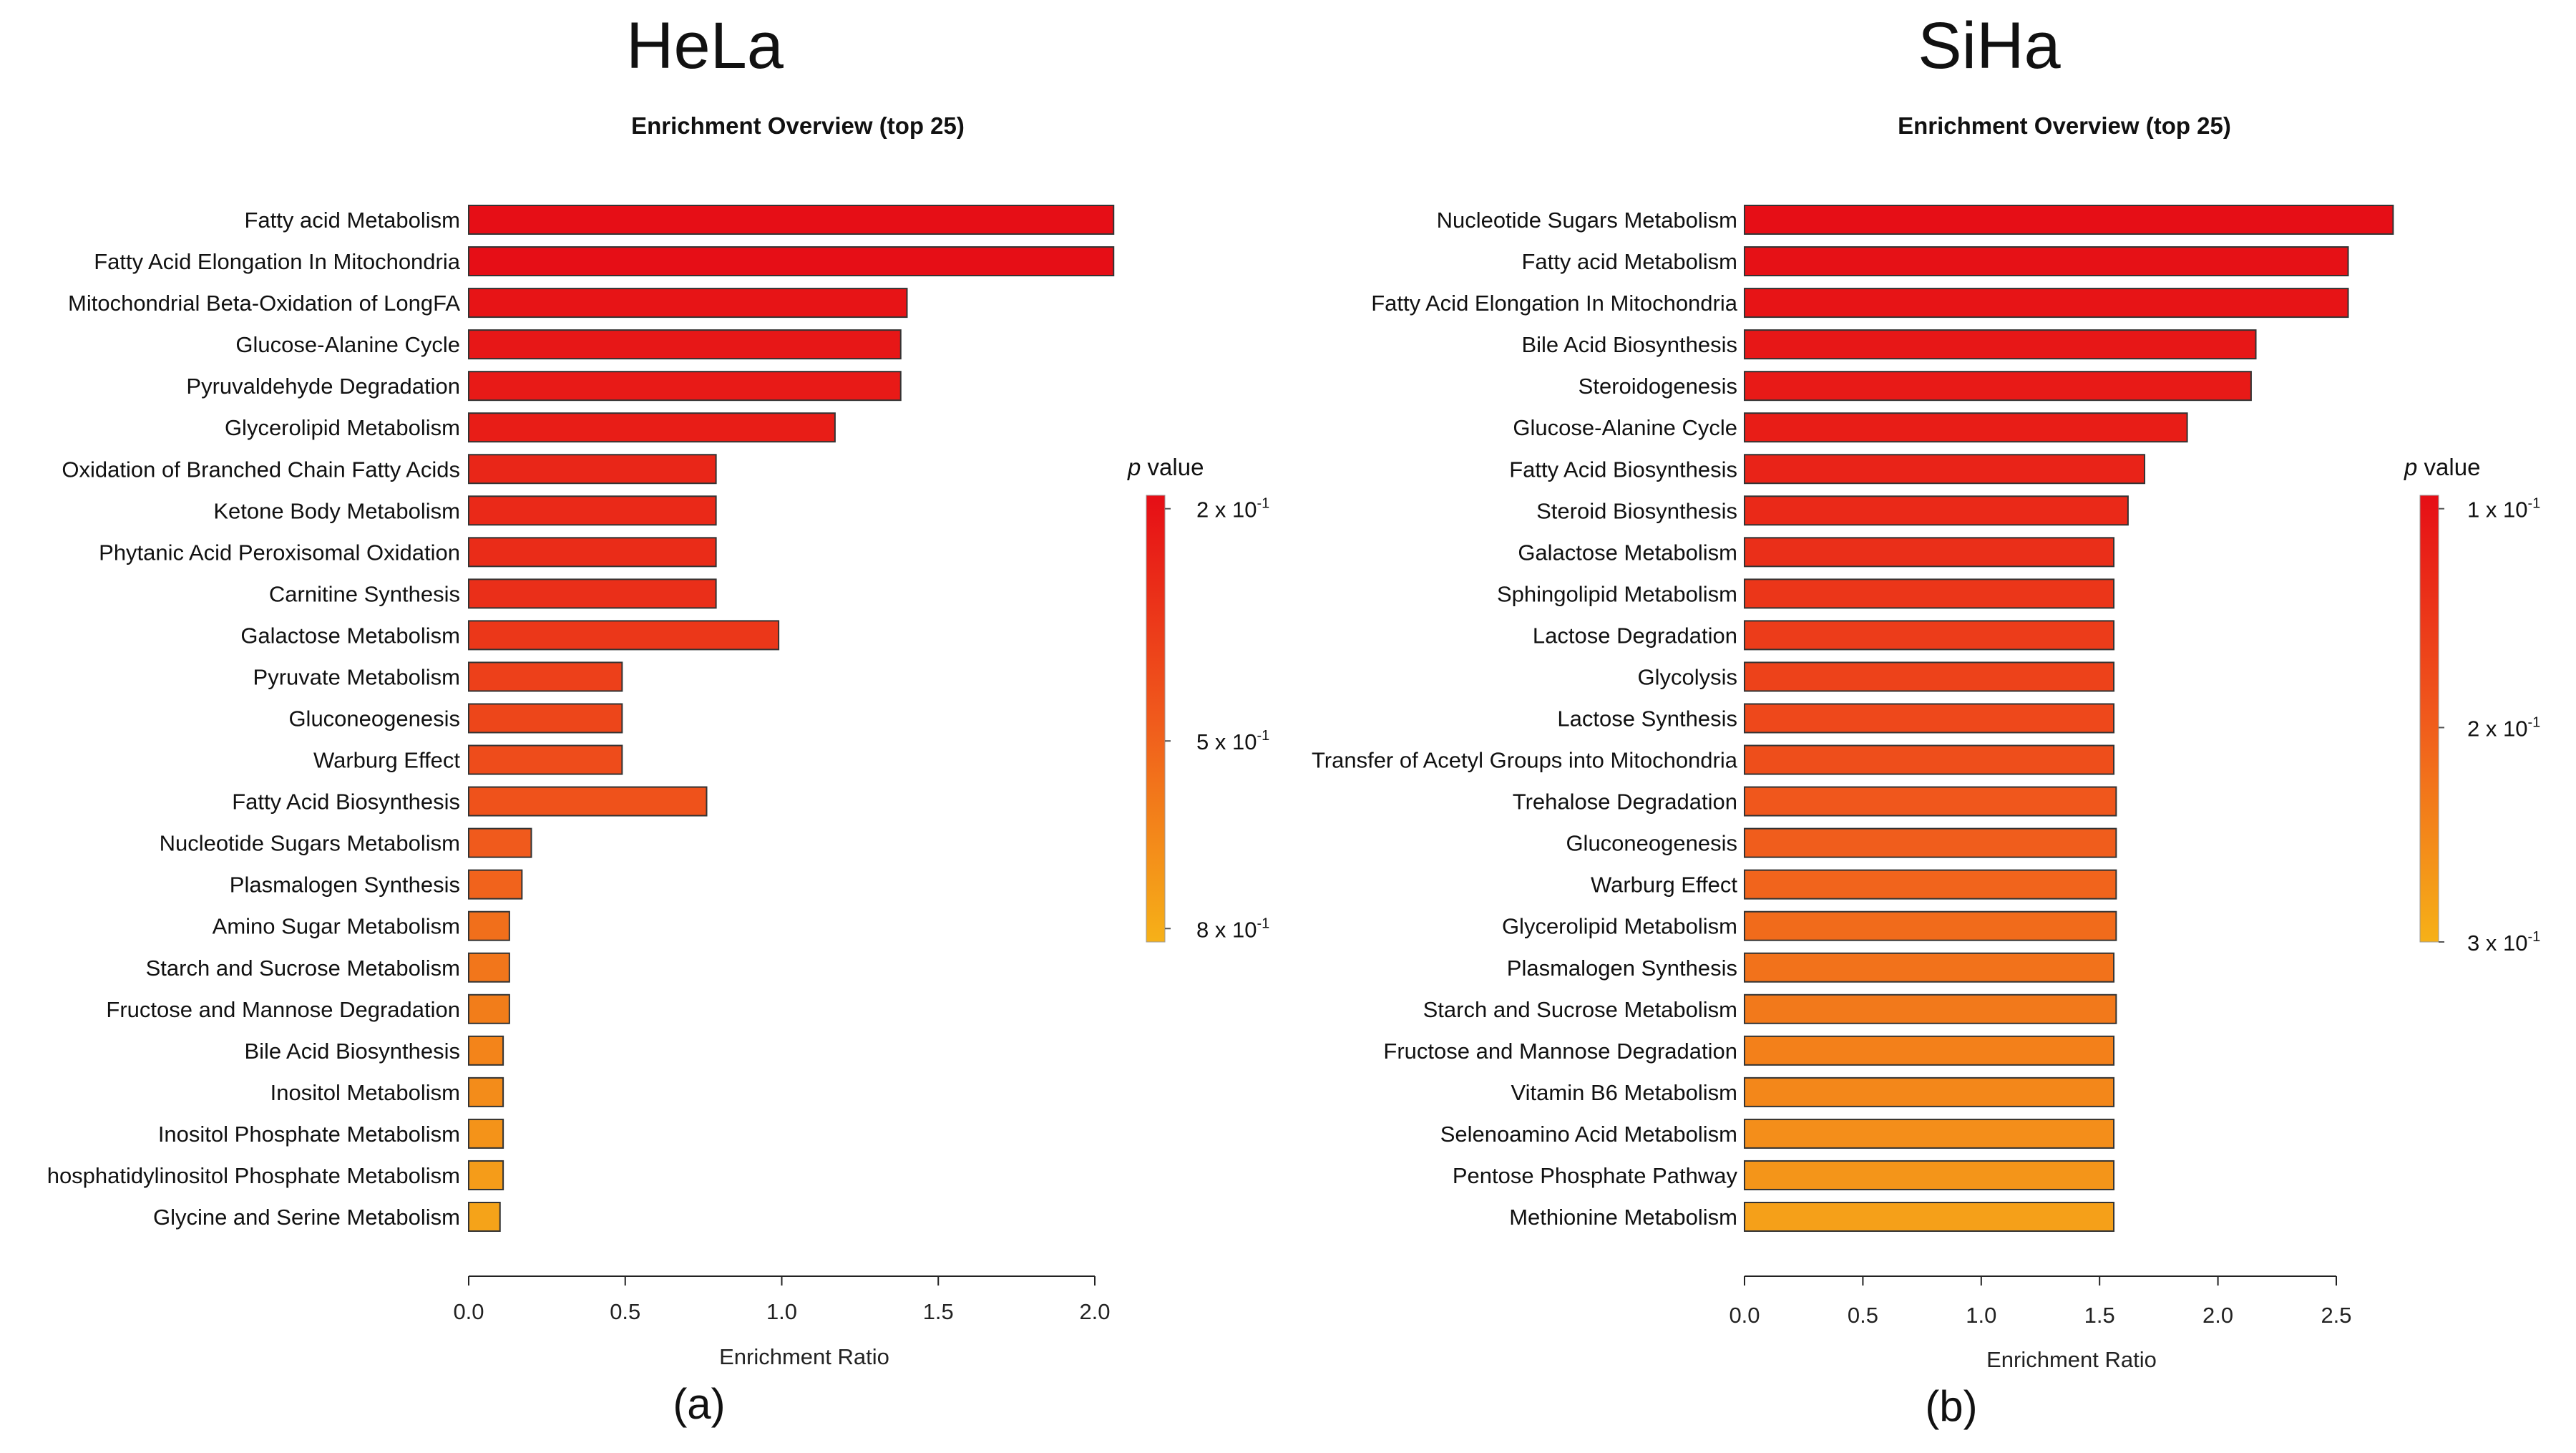 The image size is (2576, 1453). Describe the element at coordinates (345, 885) in the screenshot. I see `category-label: Plasmalogen Synthesis` at that location.